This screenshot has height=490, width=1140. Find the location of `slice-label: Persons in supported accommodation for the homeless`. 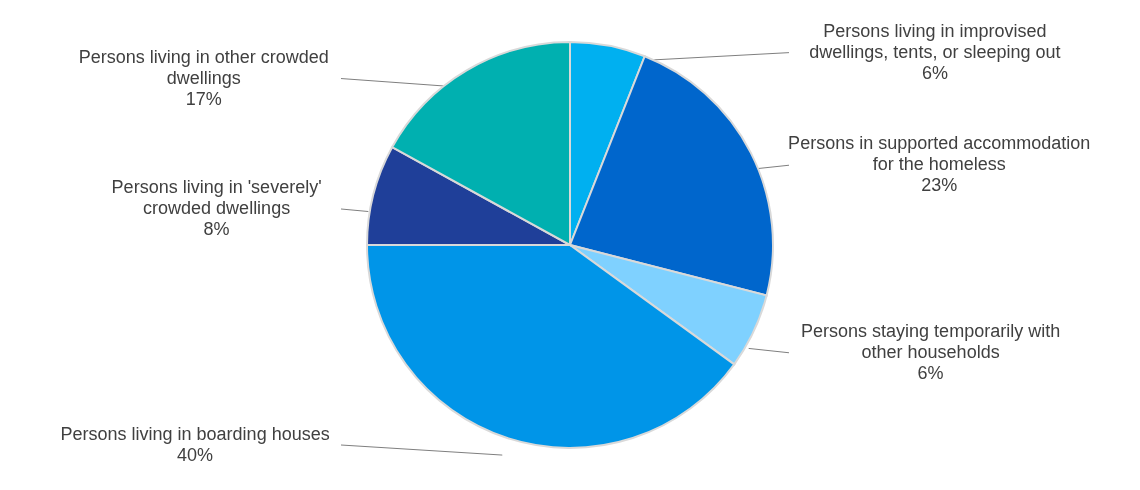

slice-label: Persons in supported accommodation for the homeless is located at coordinates (939, 154).